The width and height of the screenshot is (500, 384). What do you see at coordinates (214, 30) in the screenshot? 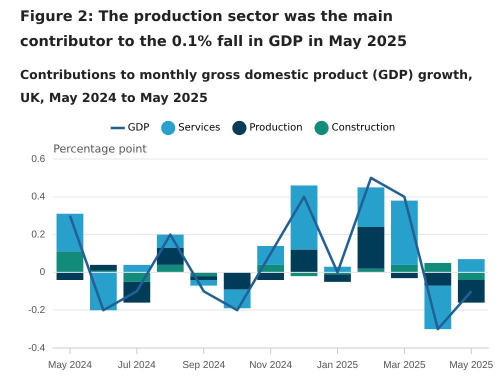
I see `chart-title: Figure 2: The production sector was the main contributor to the 0.1% fall in GDP in May 2025` at bounding box center [214, 30].